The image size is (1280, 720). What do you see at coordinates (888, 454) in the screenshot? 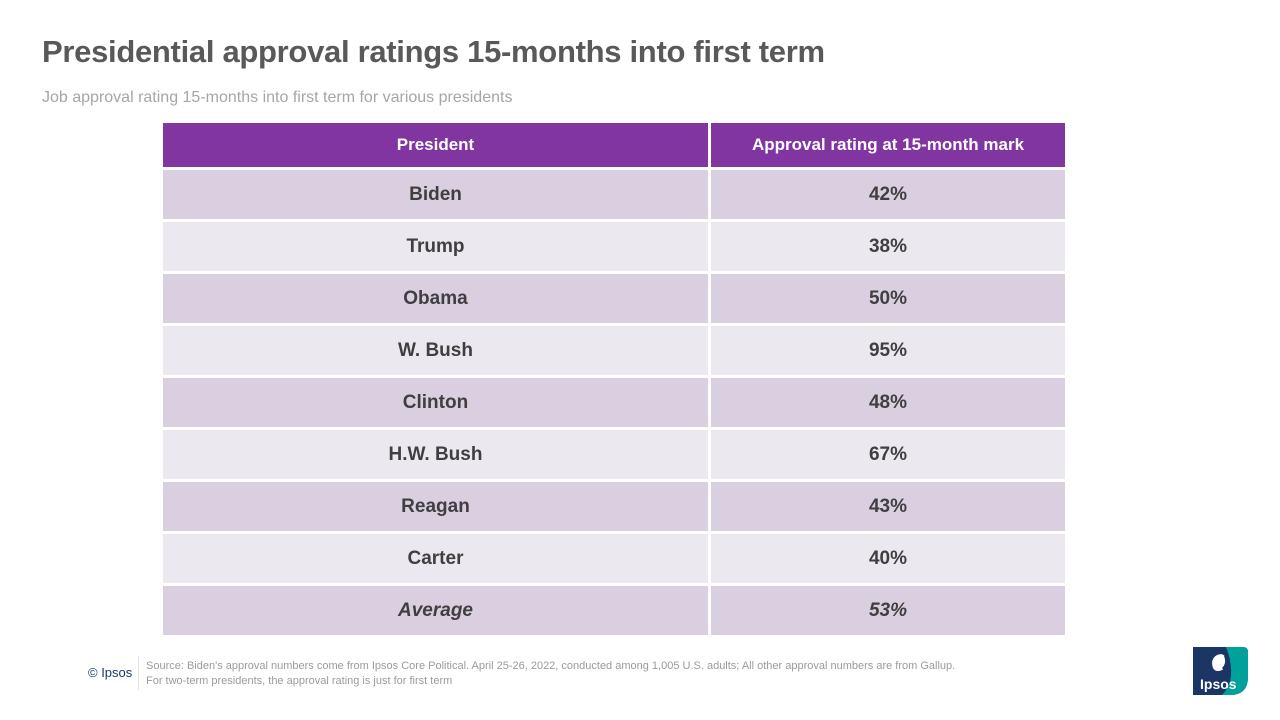
I see `rating-cell: 67%` at bounding box center [888, 454].